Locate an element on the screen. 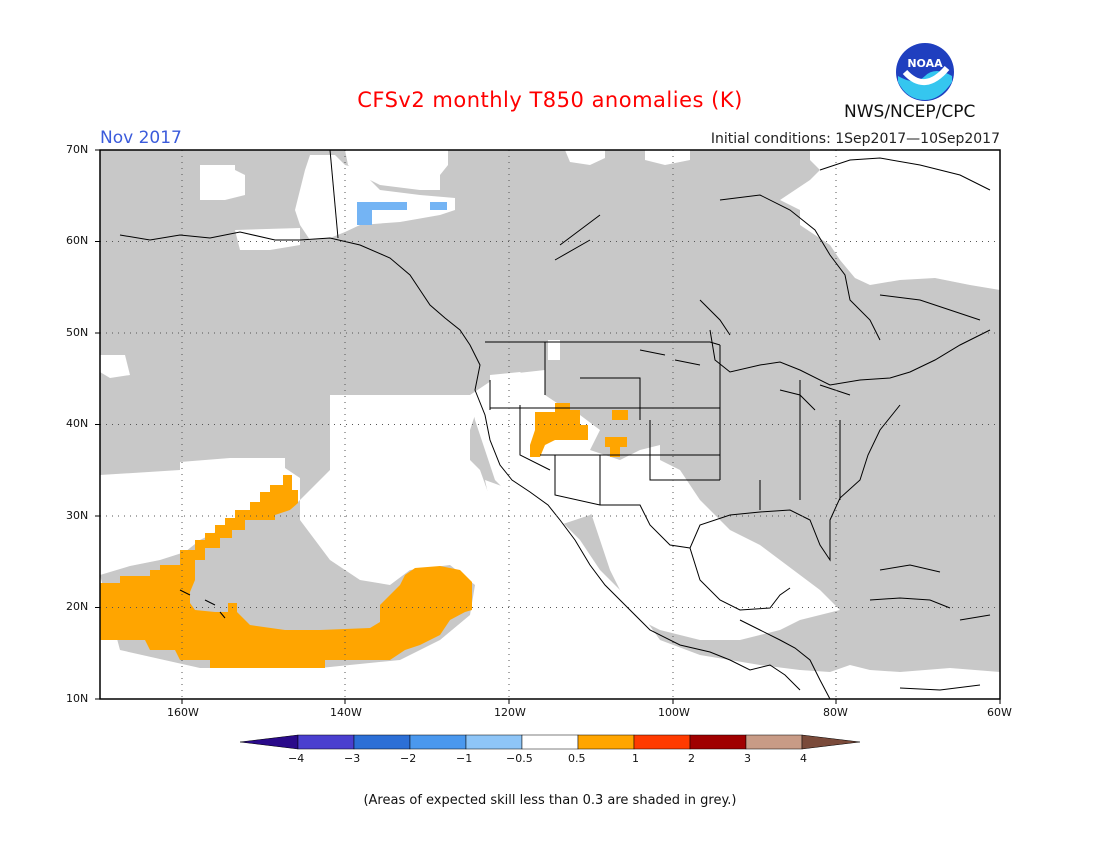  colorbar-tick-label: −2 is located at coordinates (408, 758).